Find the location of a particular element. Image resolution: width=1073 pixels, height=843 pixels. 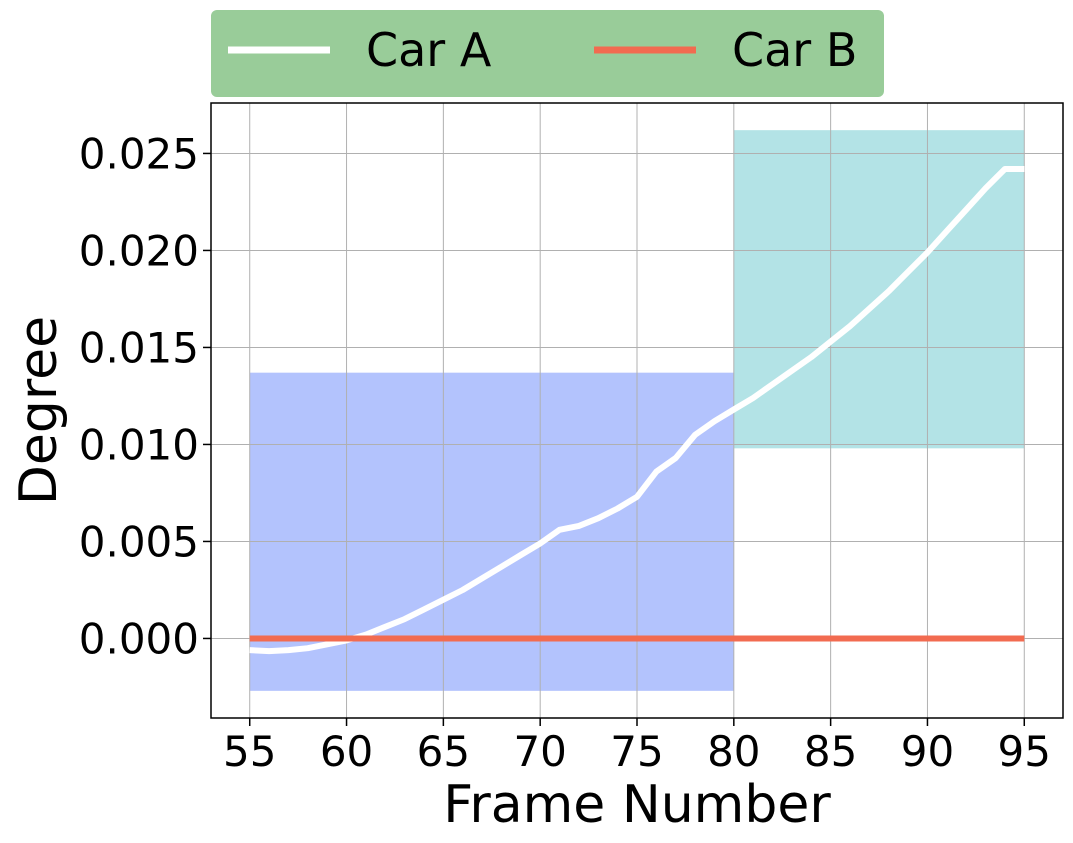

legend-box is located at coordinates (547, 53).